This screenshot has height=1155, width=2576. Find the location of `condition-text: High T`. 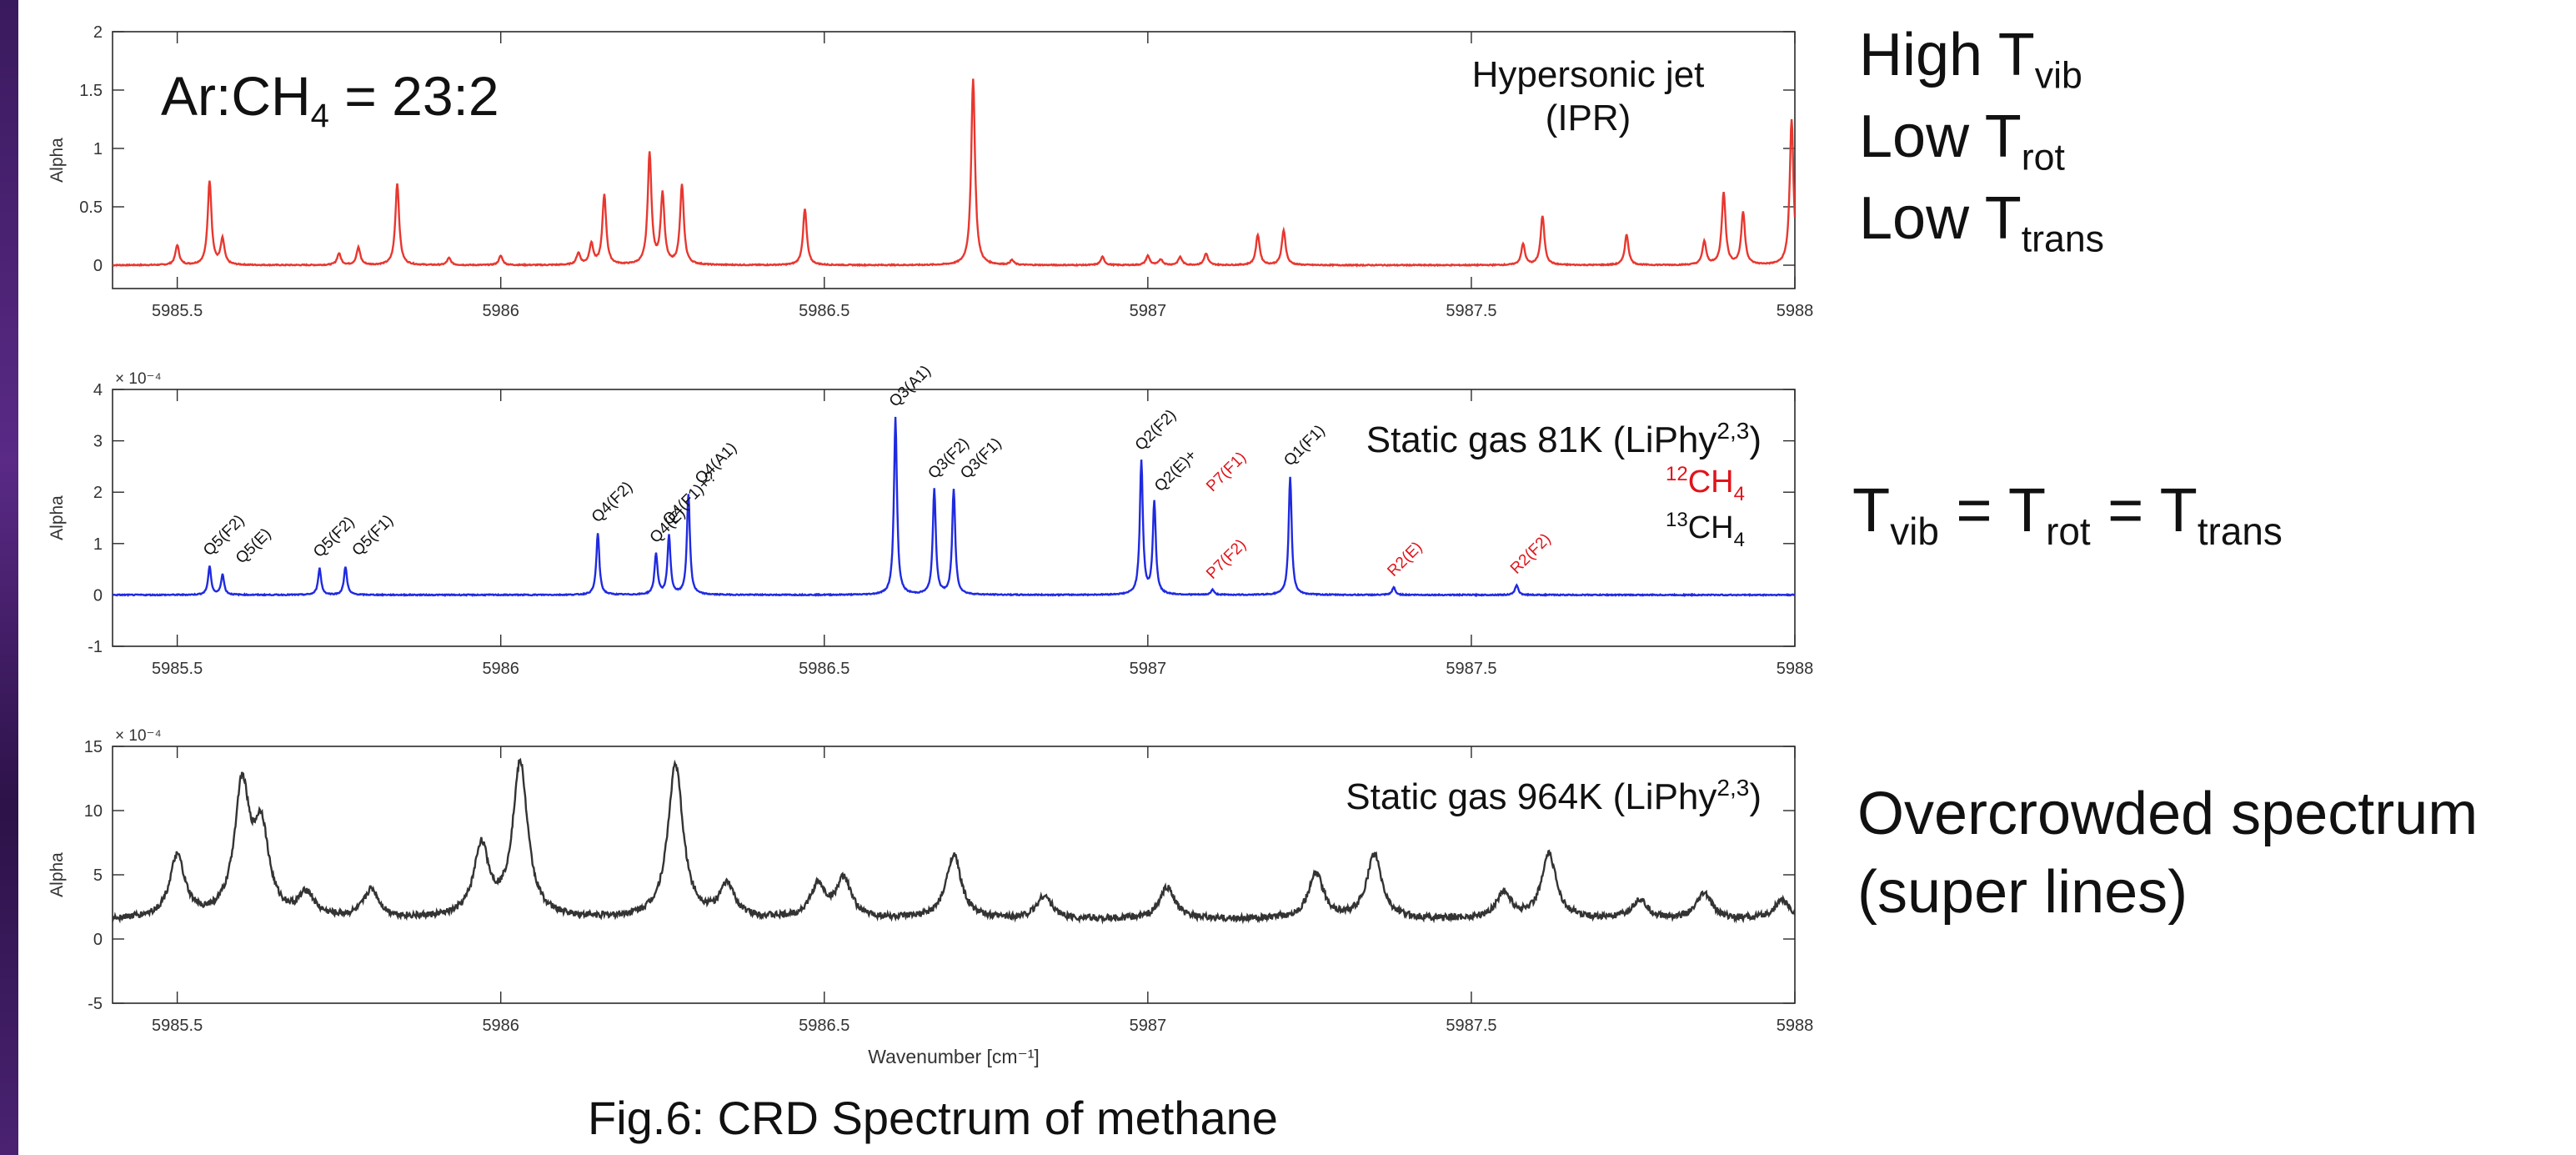

condition-text: High T is located at coordinates (1947, 55).